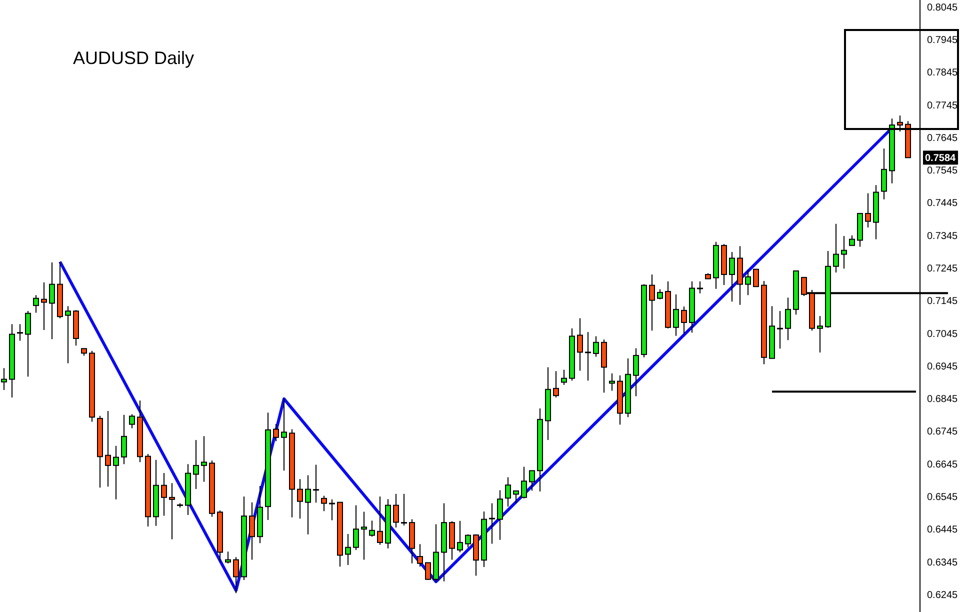 This screenshot has width=961, height=612. What do you see at coordinates (942, 138) in the screenshot?
I see `y-tick-label: 0.7645` at bounding box center [942, 138].